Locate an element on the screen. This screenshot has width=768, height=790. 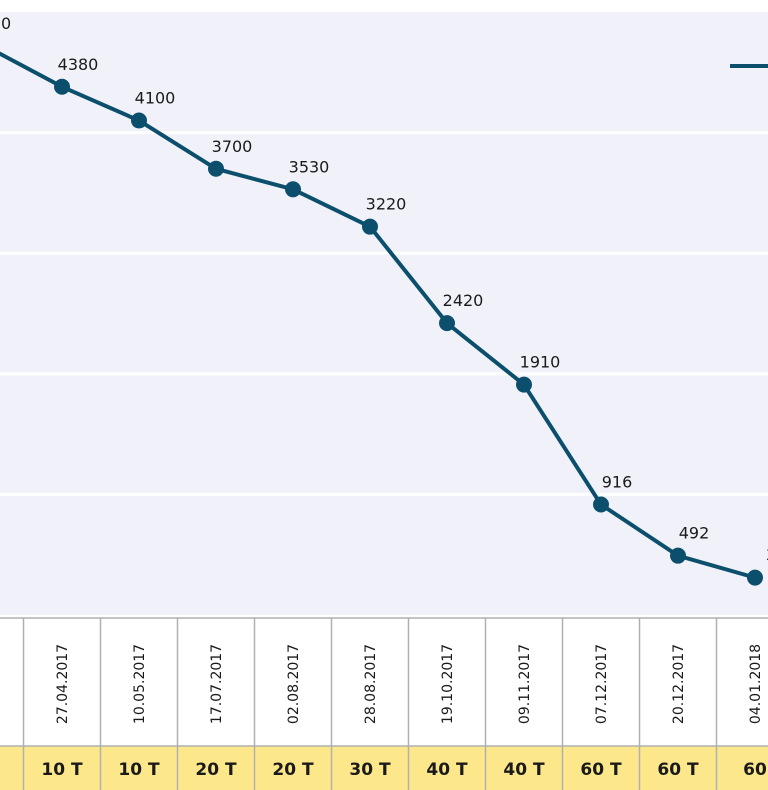
date-label: 07.12.2017 is located at coordinates (602, 684).